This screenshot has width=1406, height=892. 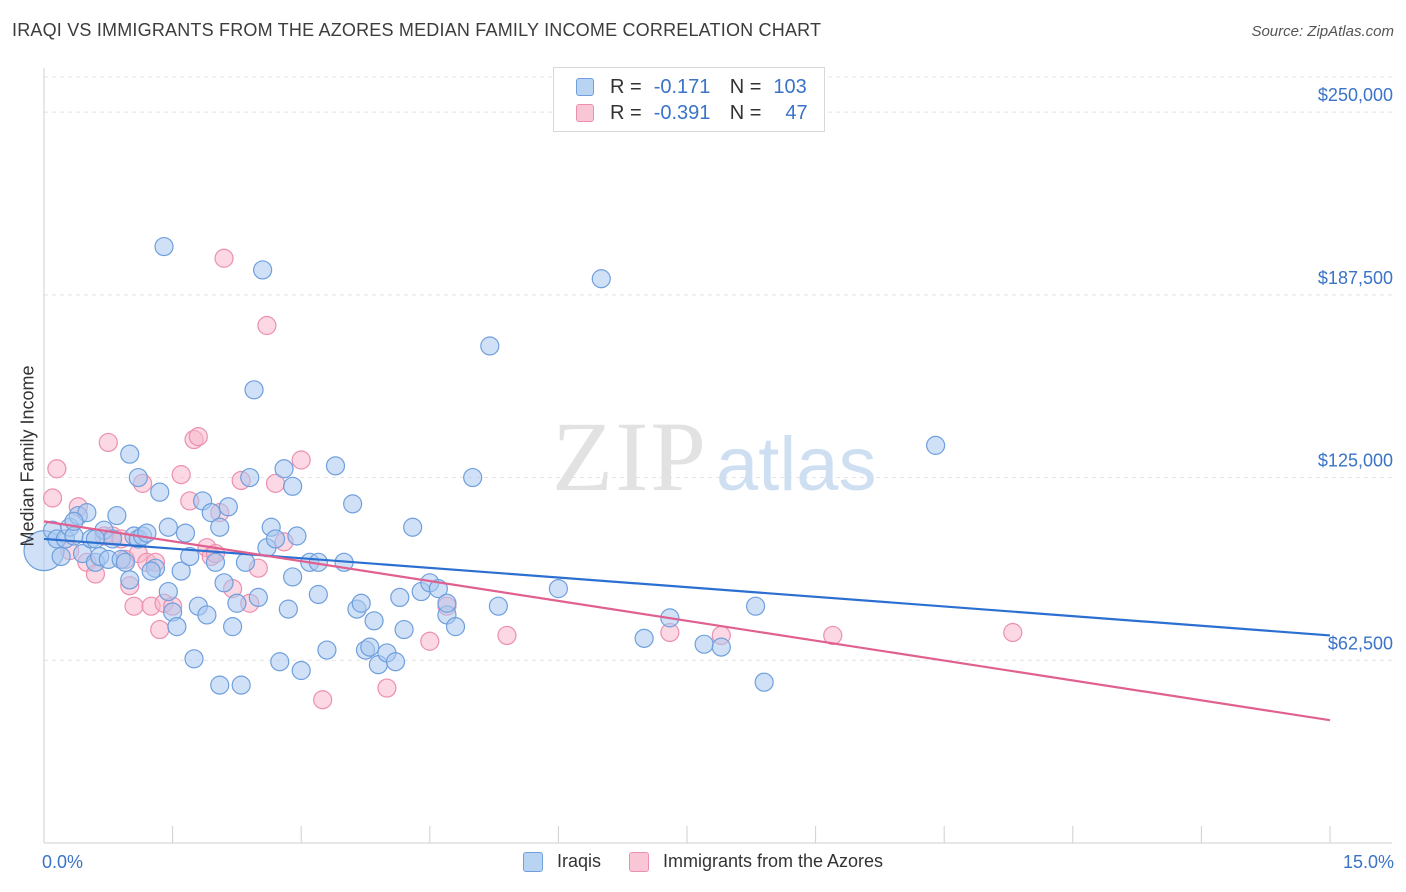 What do you see at coordinates (1360, 643) in the screenshot?
I see `y-tick-label: $62,500` at bounding box center [1360, 643].